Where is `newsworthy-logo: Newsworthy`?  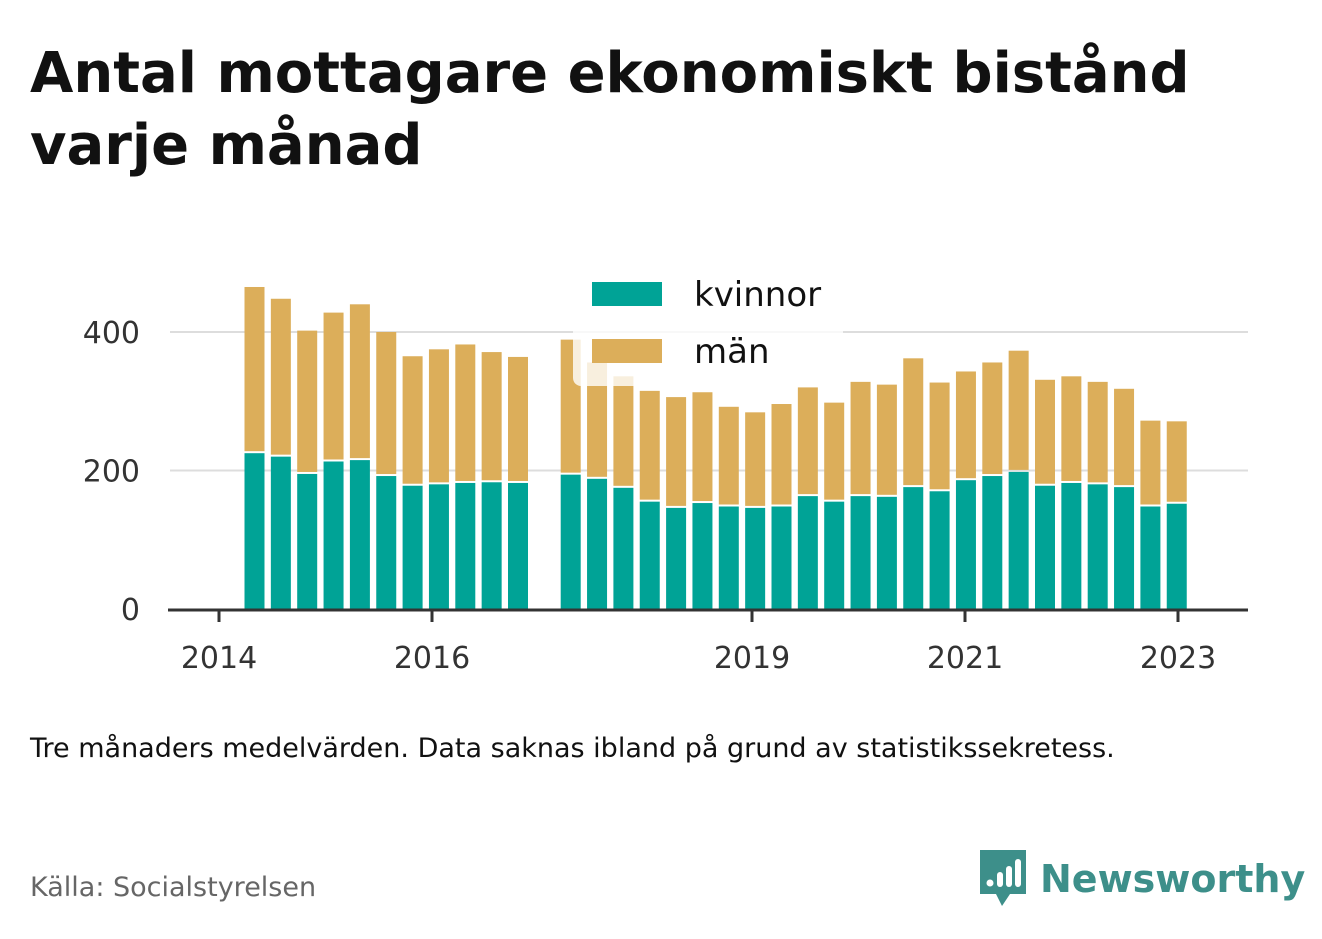
newsworthy-logo: Newsworthy is located at coordinates (1142, 879).